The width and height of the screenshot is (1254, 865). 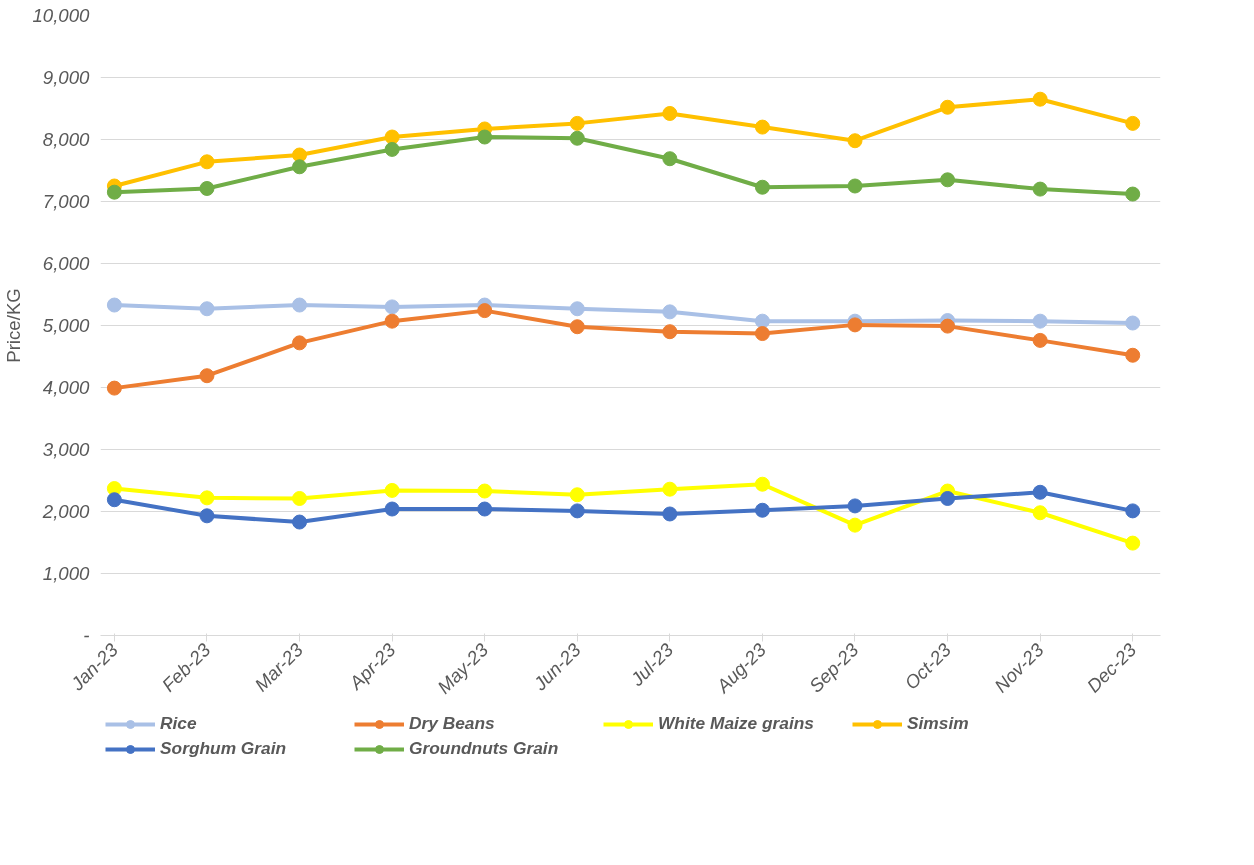 What do you see at coordinates (938, 723) in the screenshot?
I see `legend-label: Simsim` at bounding box center [938, 723].